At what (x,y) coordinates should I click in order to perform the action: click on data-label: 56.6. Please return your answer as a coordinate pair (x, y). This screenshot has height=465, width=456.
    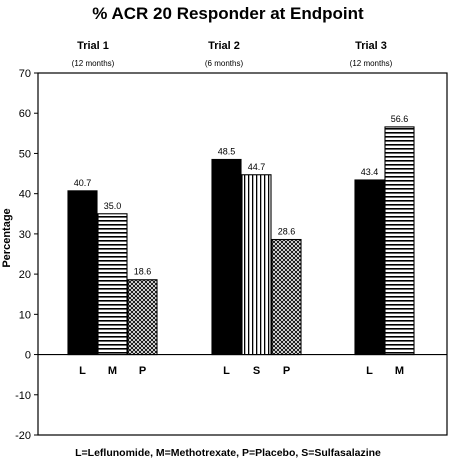
    Looking at the image, I should click on (400, 119).